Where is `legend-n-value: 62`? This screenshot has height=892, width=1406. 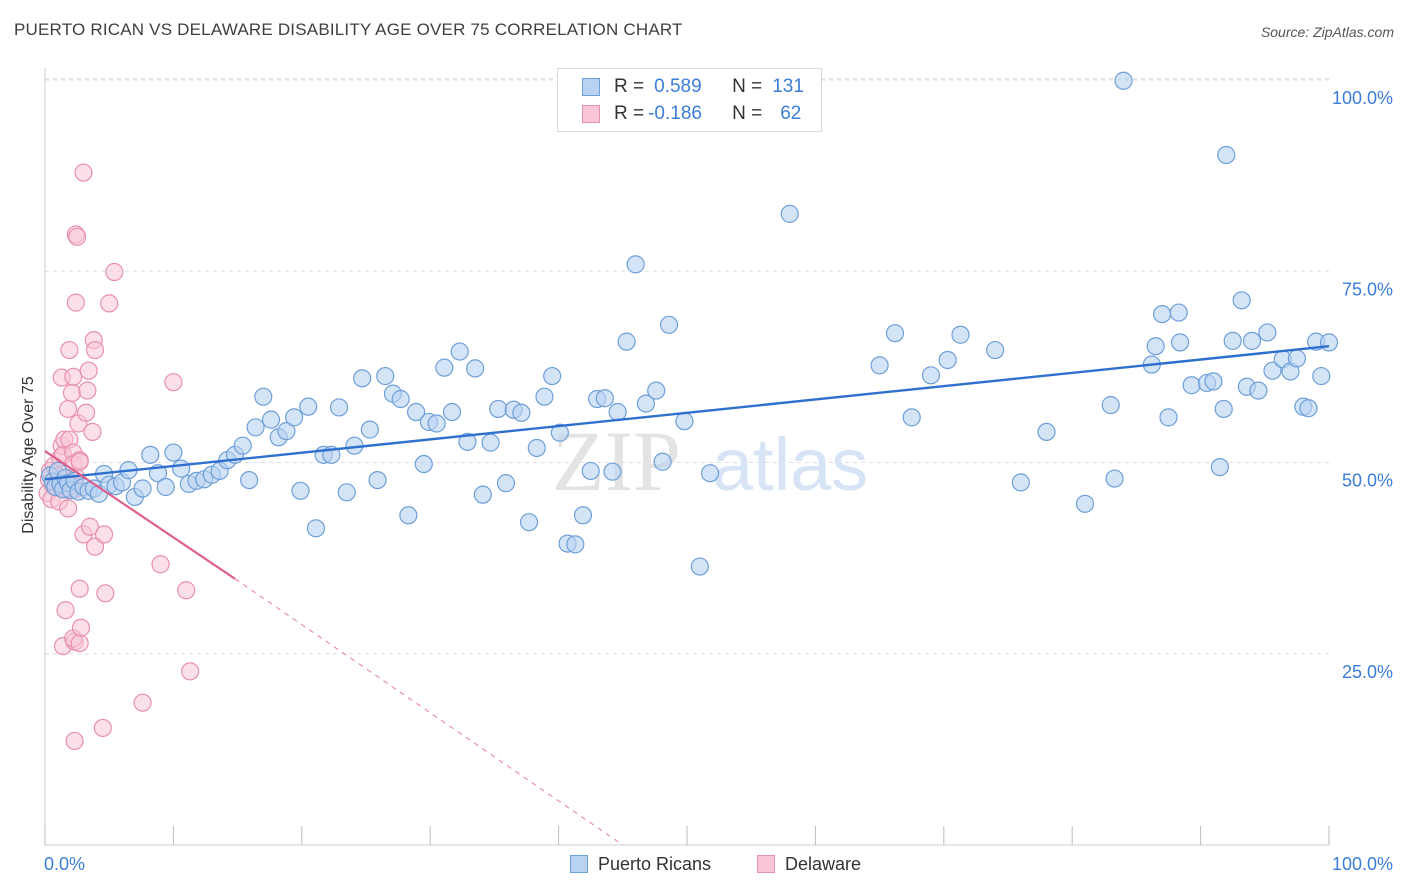 legend-n-value: 62 is located at coordinates (791, 113).